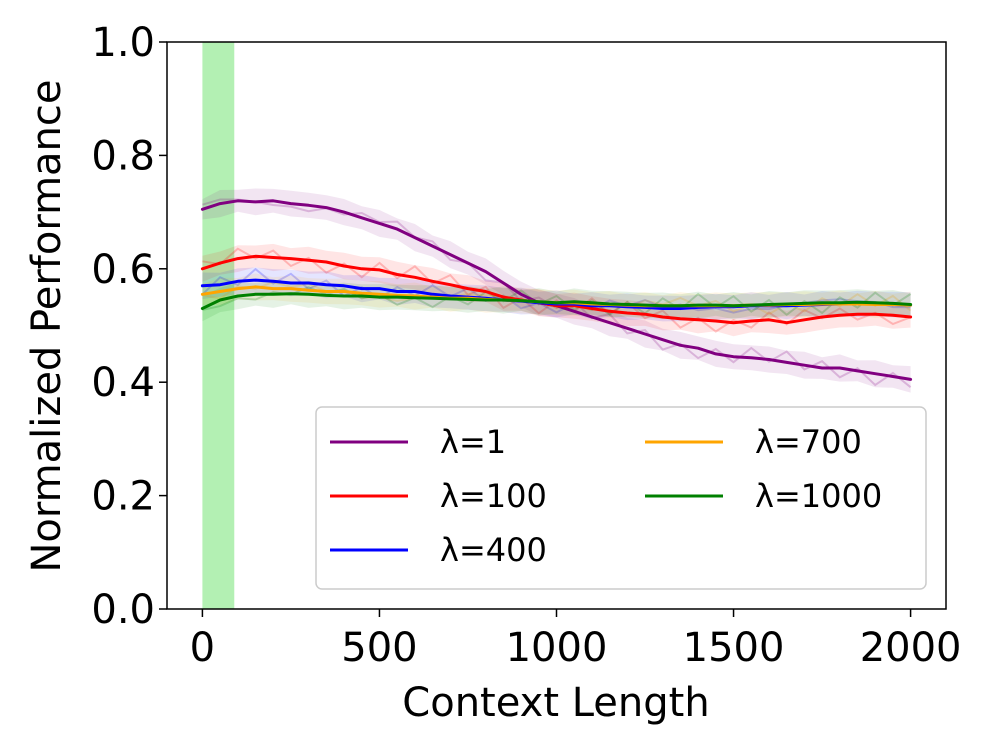  I want to click on x-tick-label: 0, so click(202, 648).